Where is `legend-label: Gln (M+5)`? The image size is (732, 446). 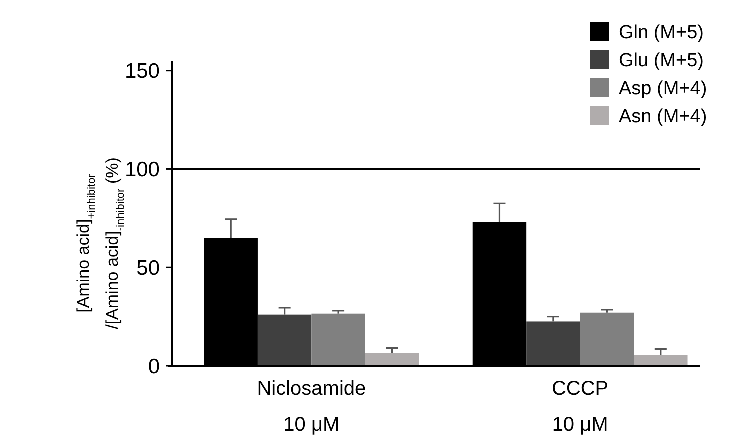
legend-label: Gln (M+5) is located at coordinates (661, 33).